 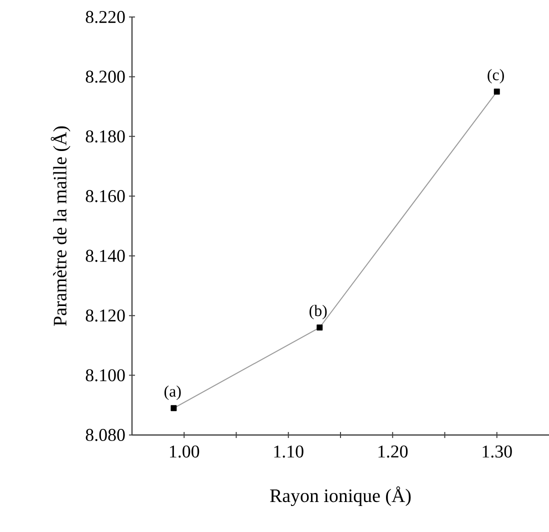 What do you see at coordinates (105, 256) in the screenshot?
I see `y-tick-label: 8.140` at bounding box center [105, 256].